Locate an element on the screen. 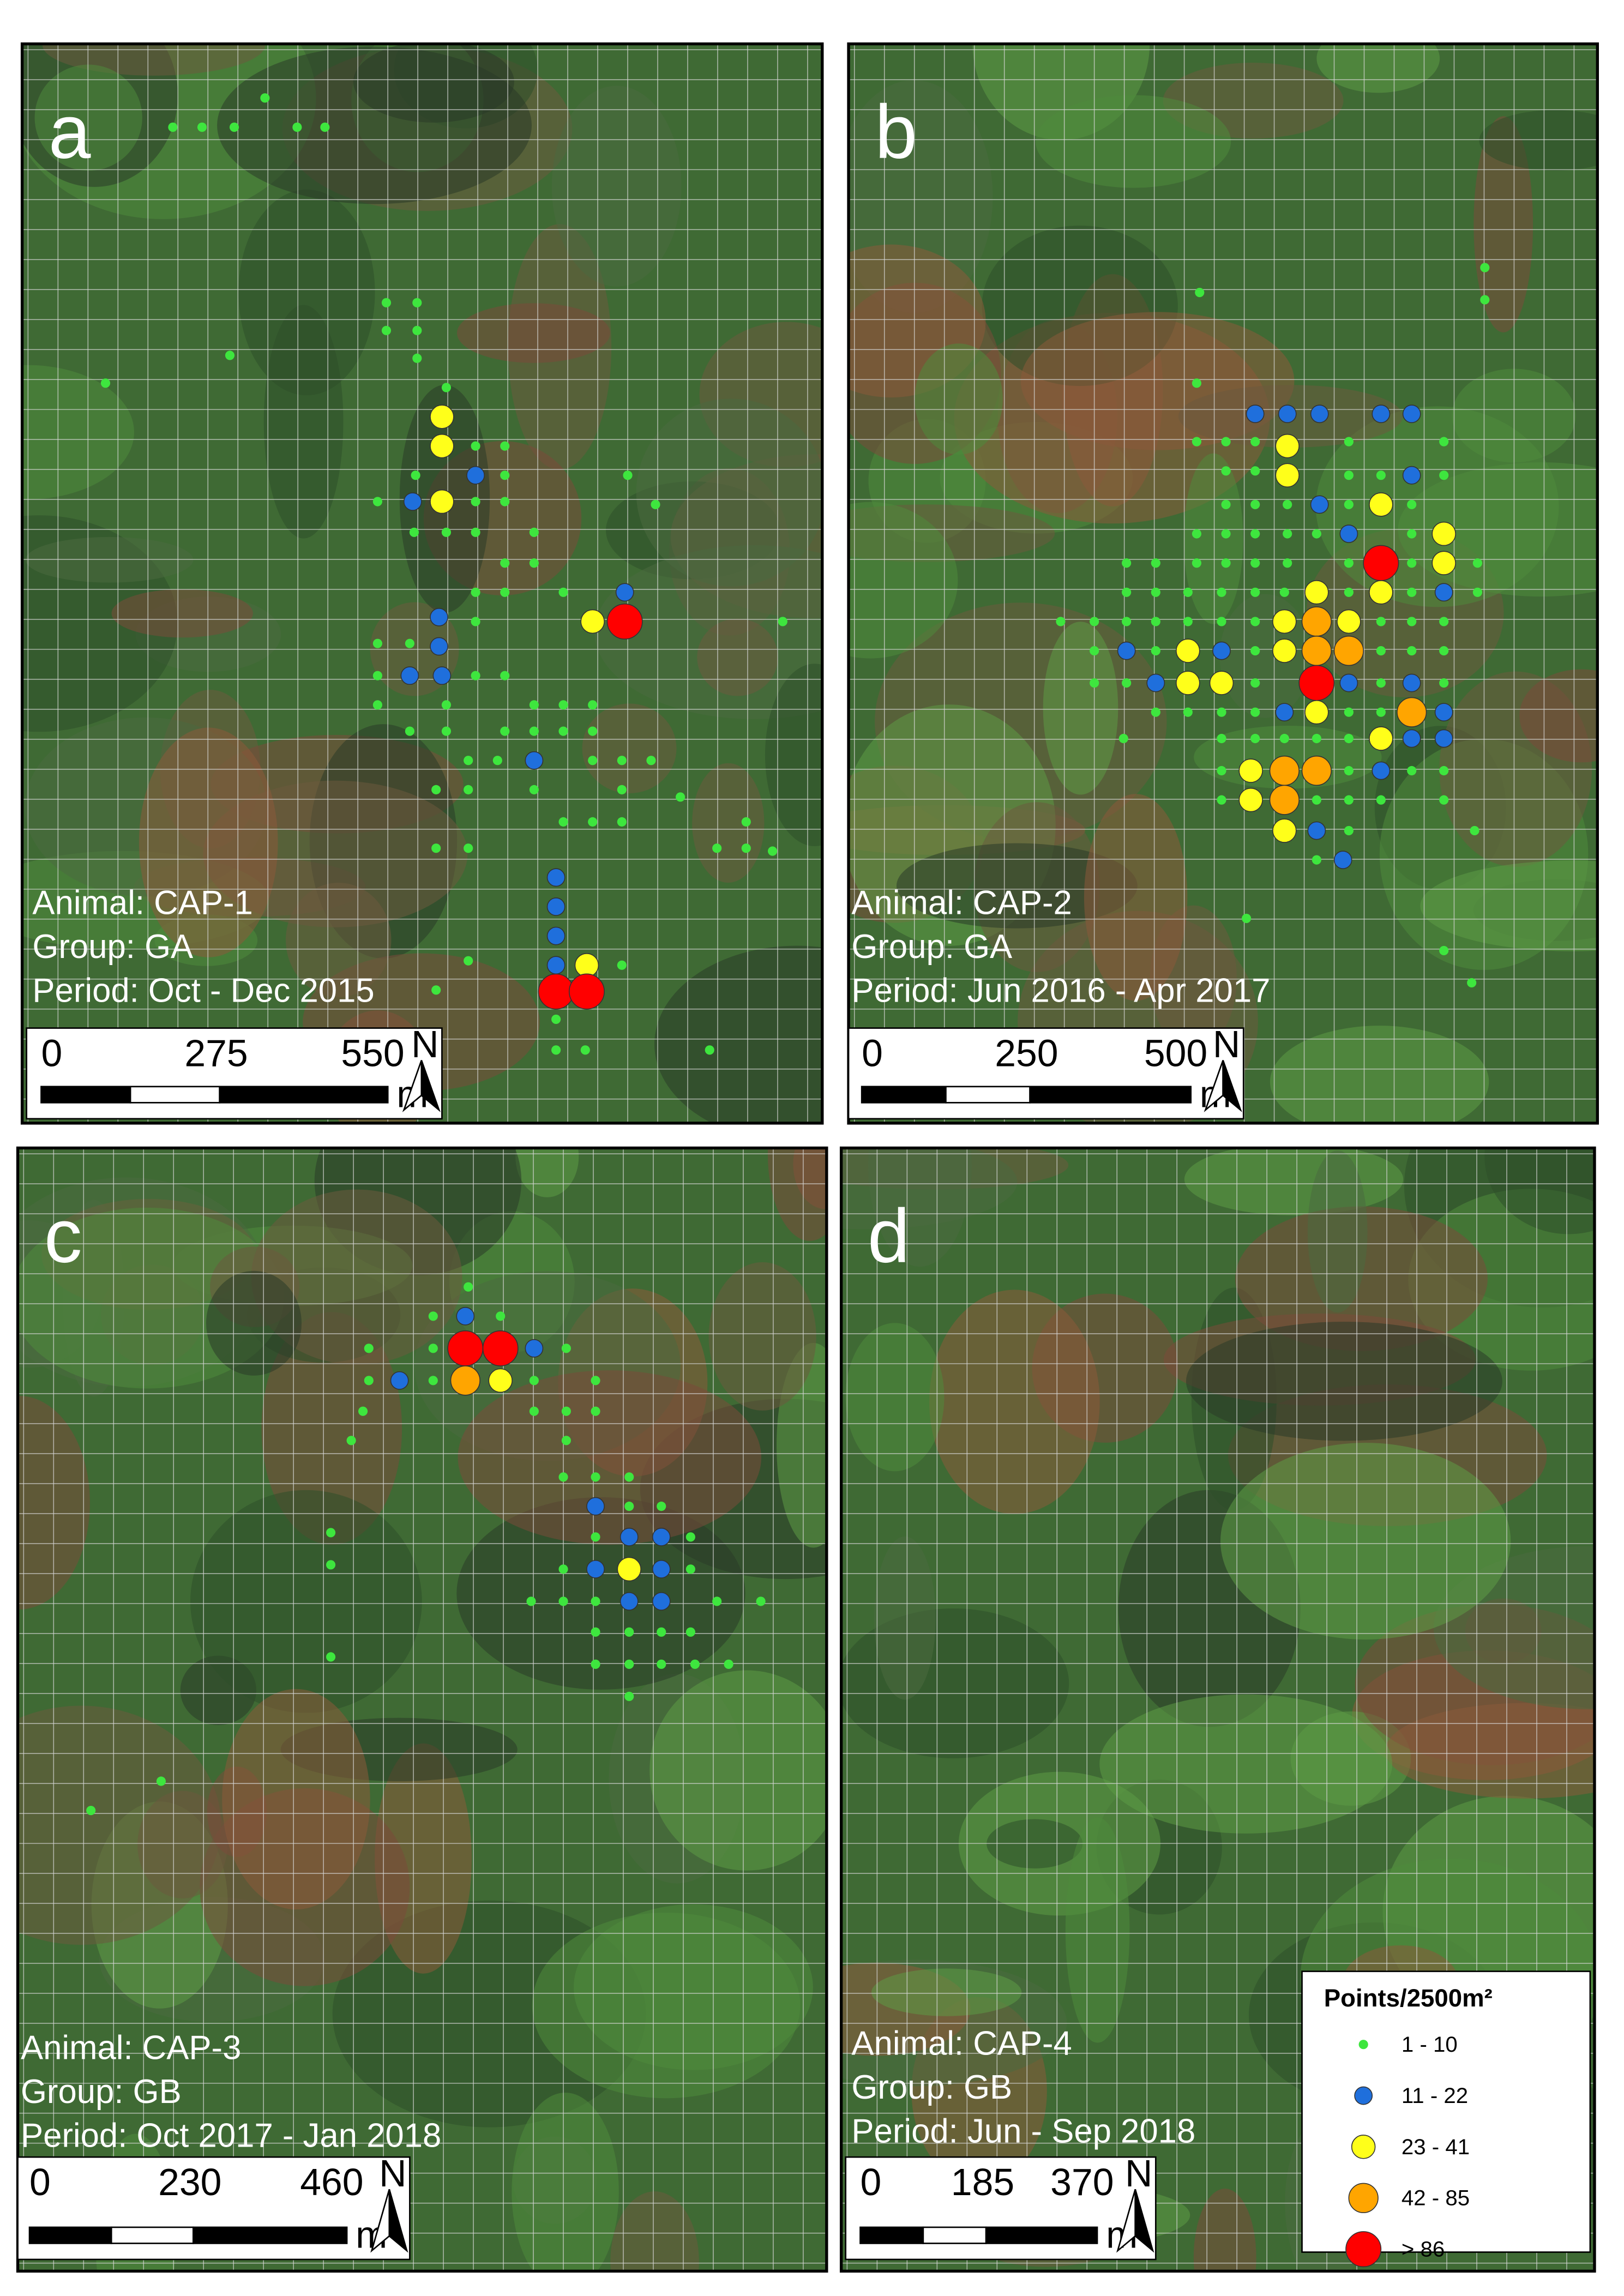 The width and height of the screenshot is (1624, 2296). scale-box is located at coordinates (1045, 1073).